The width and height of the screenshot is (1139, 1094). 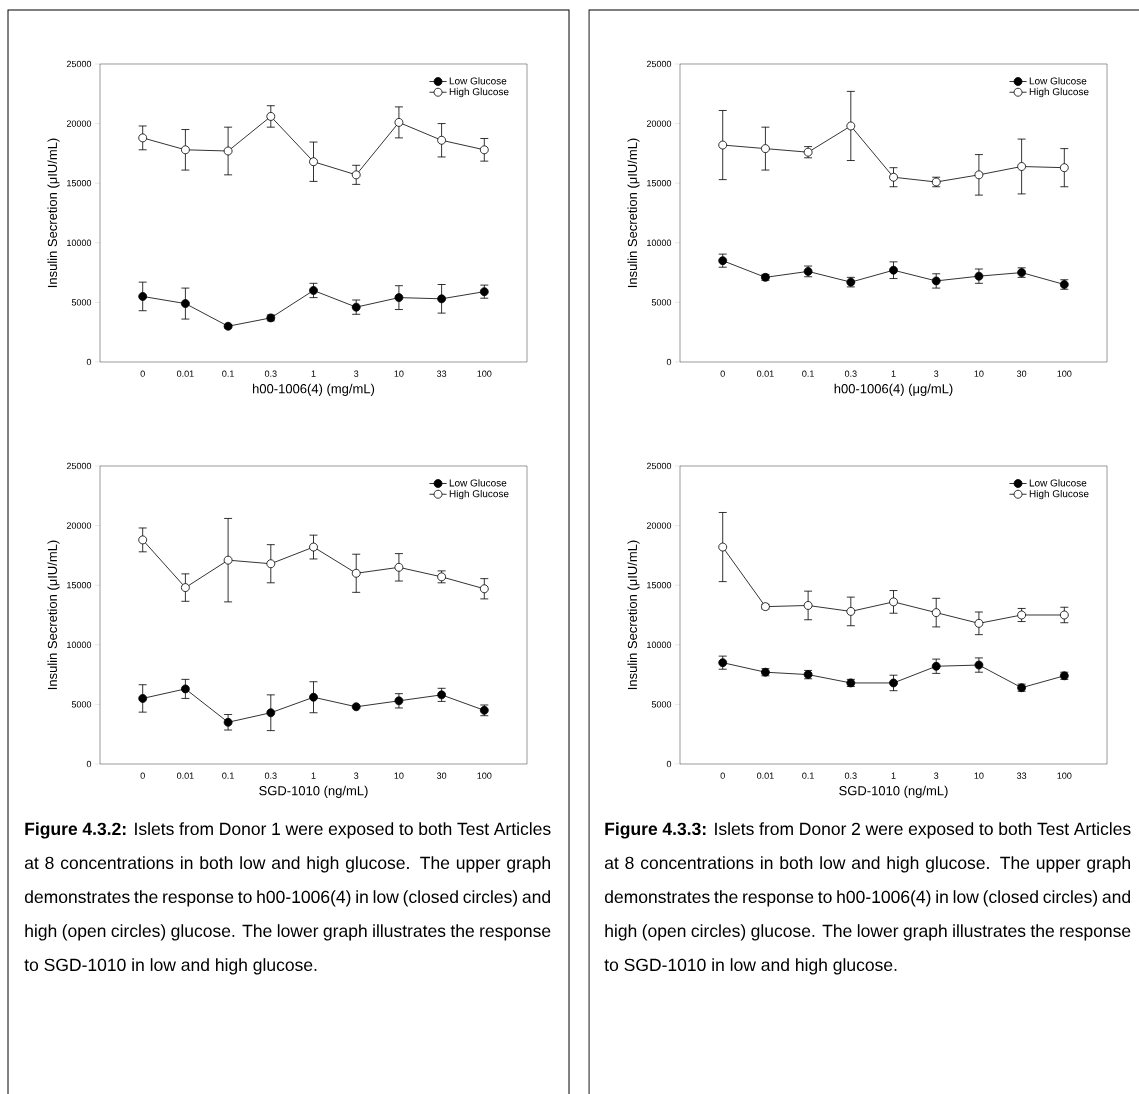 What do you see at coordinates (313, 389) in the screenshot?
I see `x-axis-title: h00-1006(4) (mg/mL)` at bounding box center [313, 389].